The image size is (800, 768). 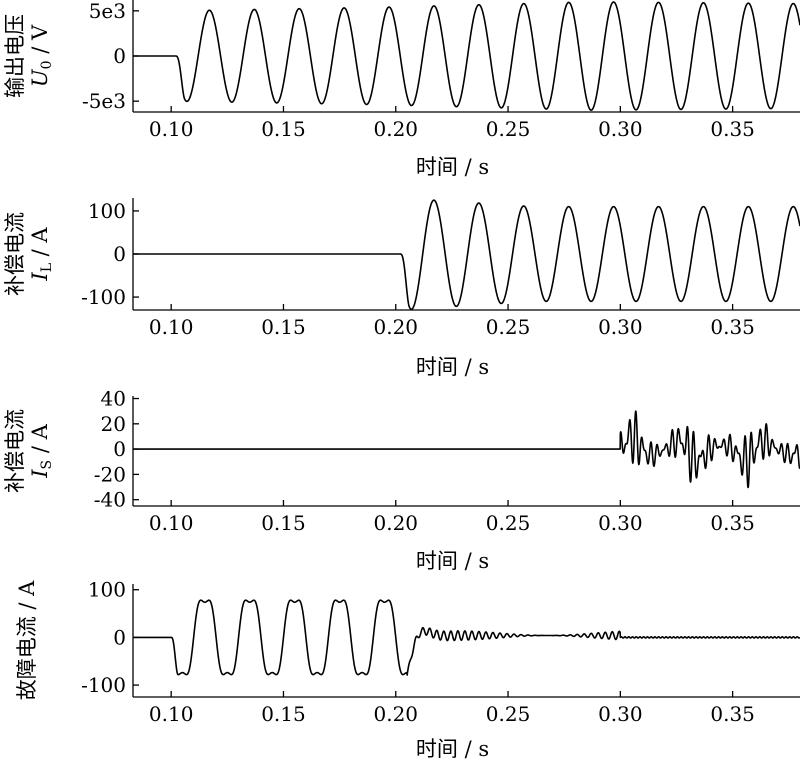 What do you see at coordinates (29, 254) in the screenshot?
I see `y-axis-label: 补偿电流IL / A` at bounding box center [29, 254].